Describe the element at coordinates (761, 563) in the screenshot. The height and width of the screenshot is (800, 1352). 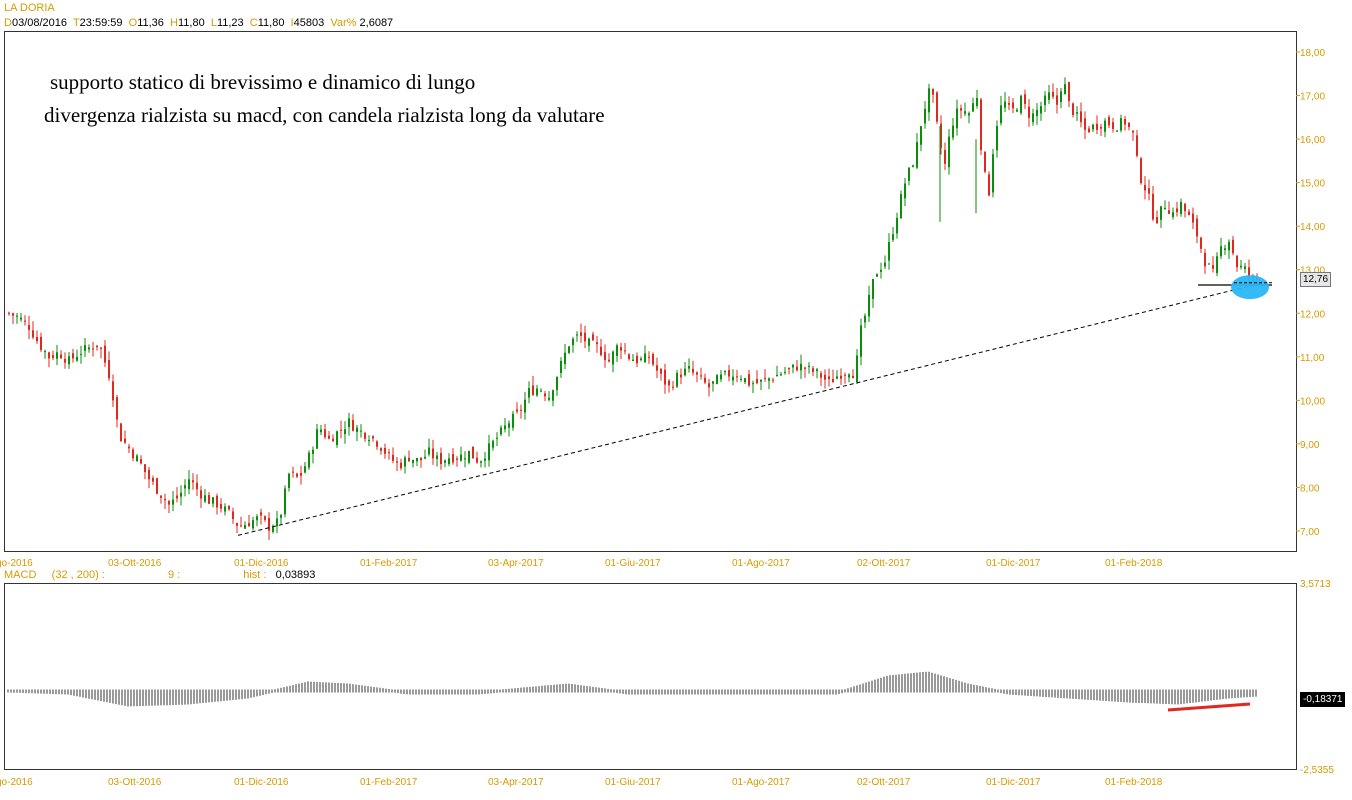
I see `date-label: 01-Ago-2017` at that location.